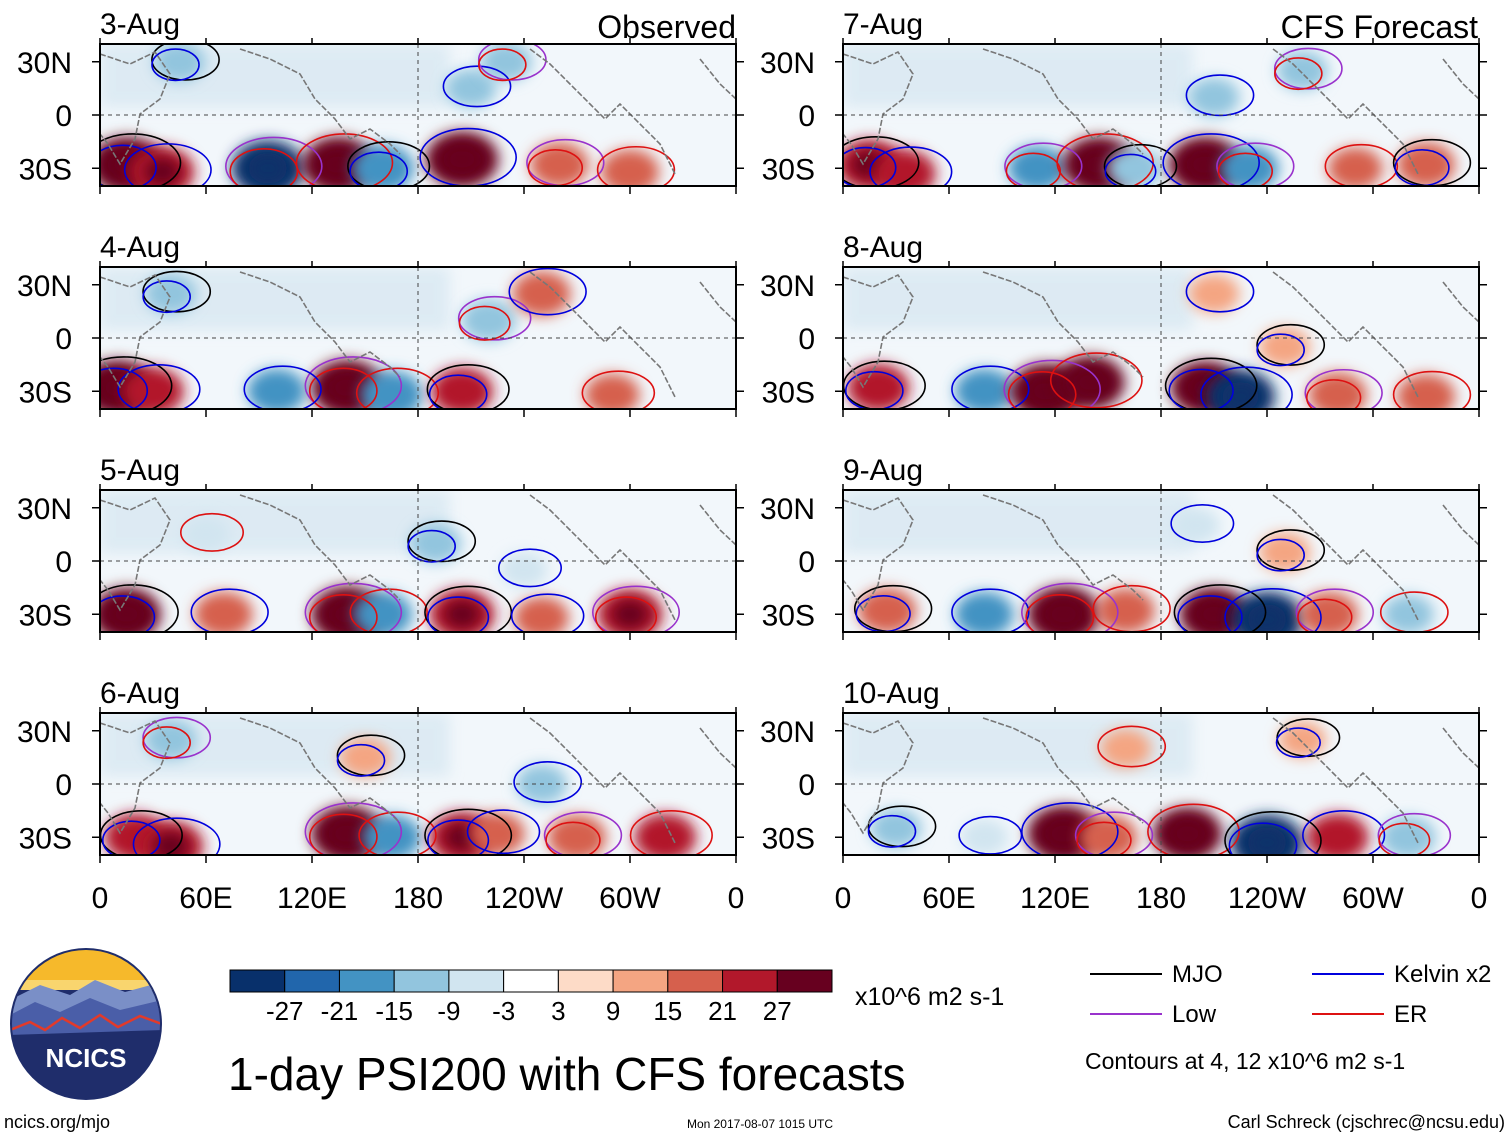  I want to click on forecast-panel-10-Aug: 10-Aug 30N 0 30S, so click(1123, 770).